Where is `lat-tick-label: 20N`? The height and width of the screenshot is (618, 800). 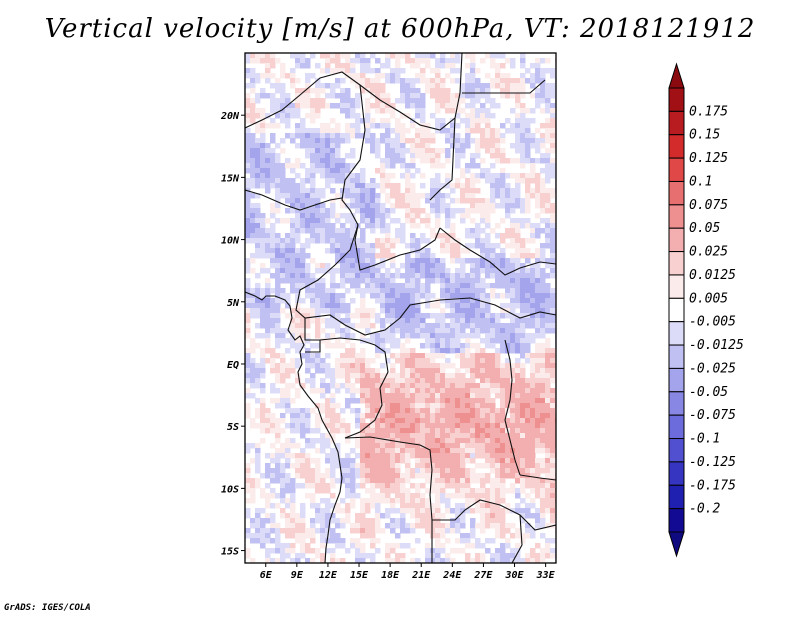
lat-tick-label: 20N is located at coordinates (230, 116).